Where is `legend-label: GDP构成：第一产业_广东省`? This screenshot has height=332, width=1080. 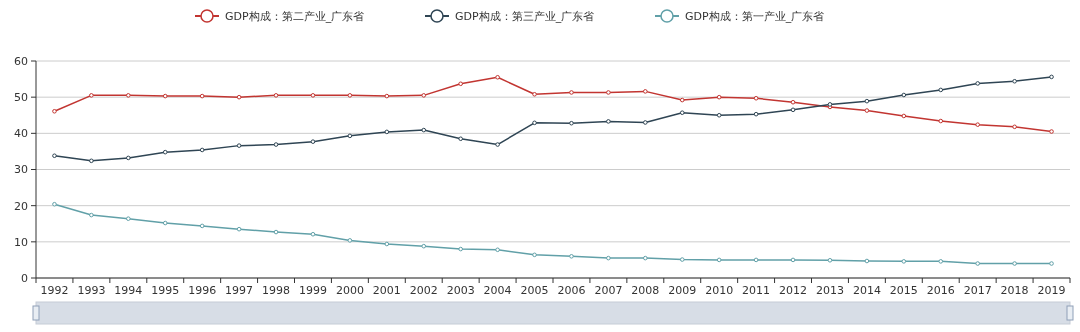
legend-label: GDP构成：第一产业_广东省 is located at coordinates (755, 16).